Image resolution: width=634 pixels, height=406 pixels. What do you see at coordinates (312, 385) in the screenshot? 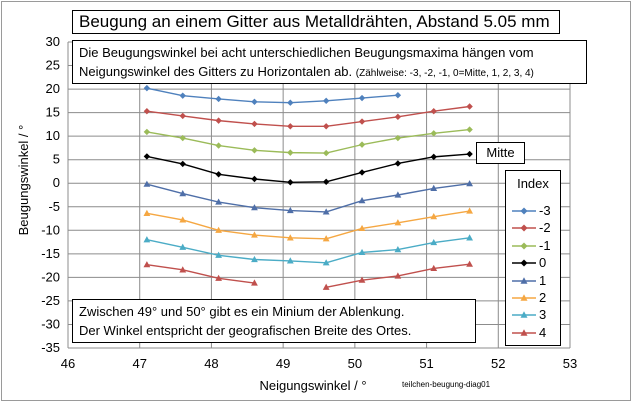
I see `x-axis-label: Neigungswinkel / °` at bounding box center [312, 385].